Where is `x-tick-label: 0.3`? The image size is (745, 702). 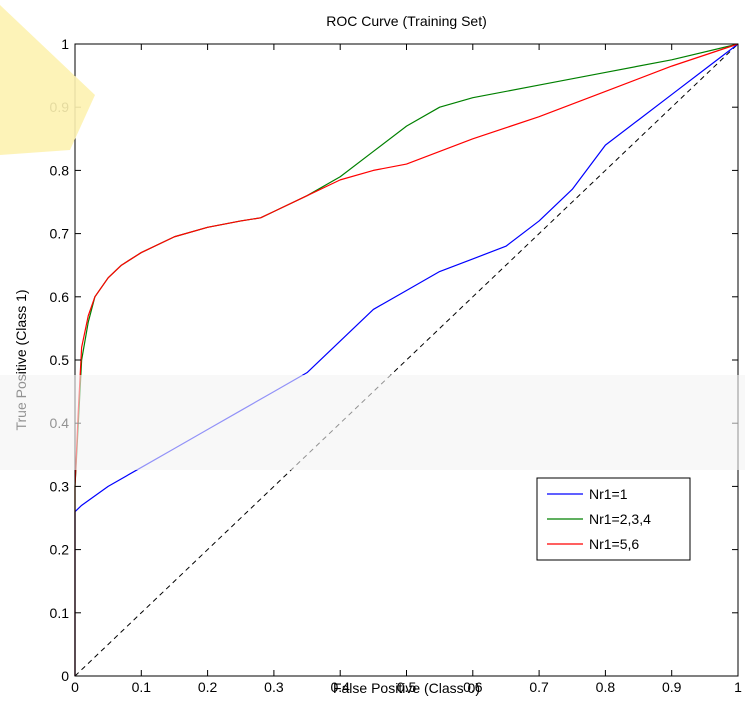
x-tick-label: 0.3 is located at coordinates (274, 687).